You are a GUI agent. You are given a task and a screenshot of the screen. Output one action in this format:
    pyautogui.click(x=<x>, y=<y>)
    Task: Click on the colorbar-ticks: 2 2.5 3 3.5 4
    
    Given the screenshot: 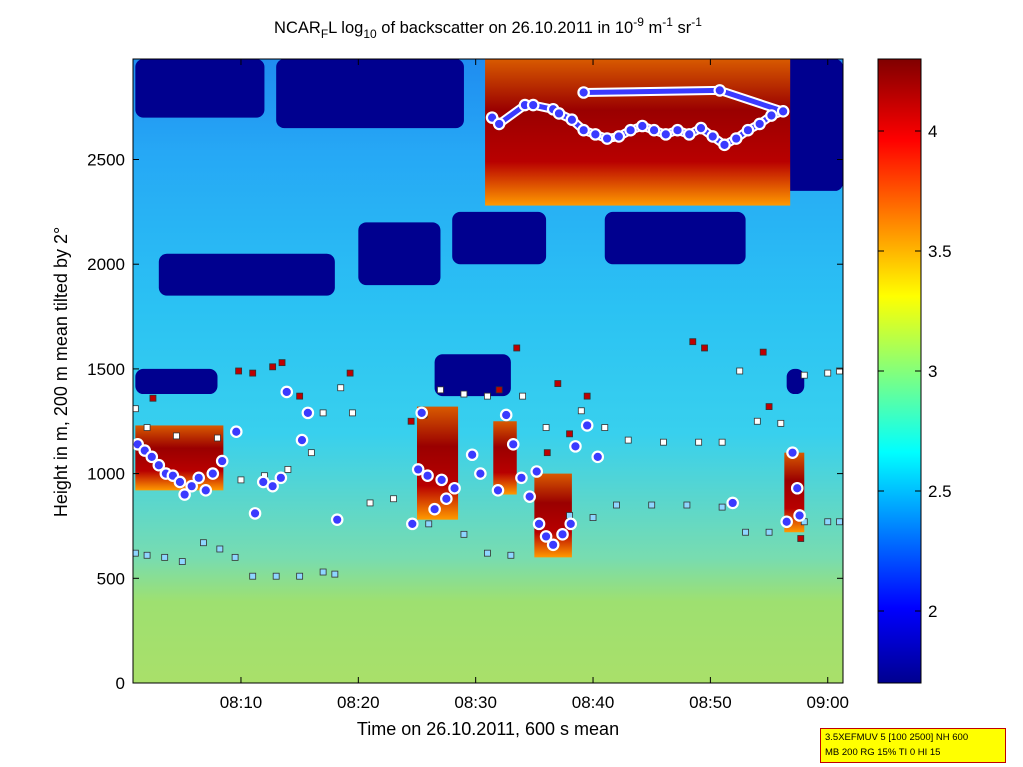 What is the action you would take?
    pyautogui.click(x=915, y=371)
    